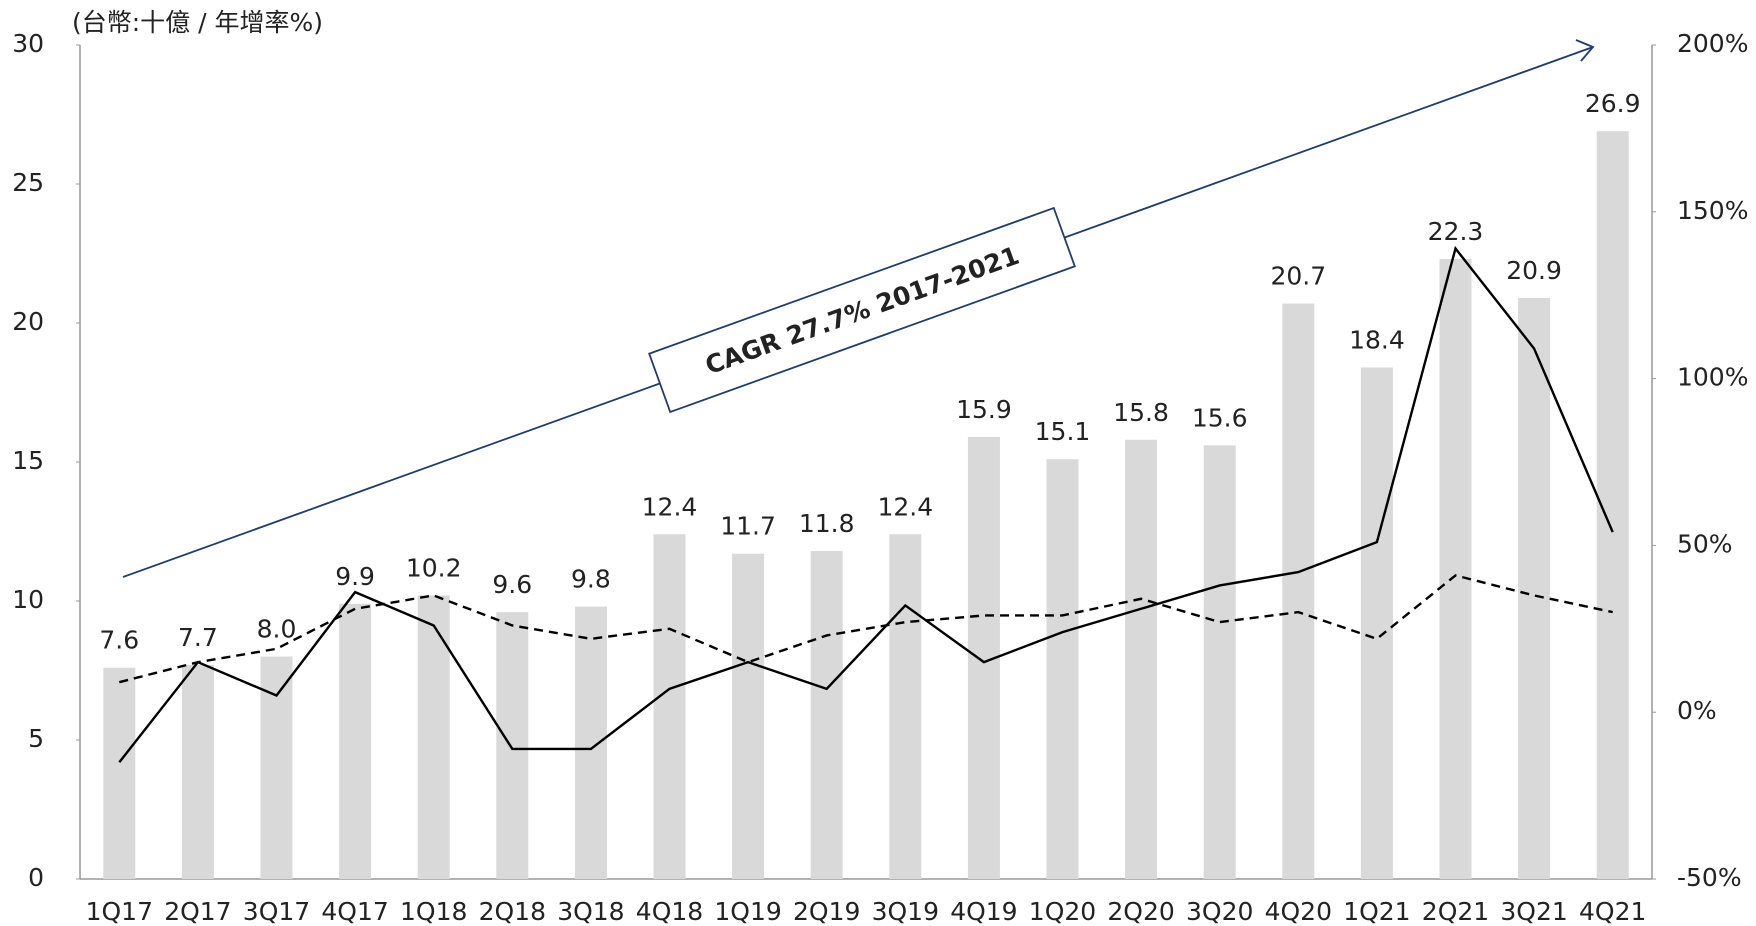 This screenshot has height=926, width=1756. I want to click on y-tick-label: 20, so click(28, 321).